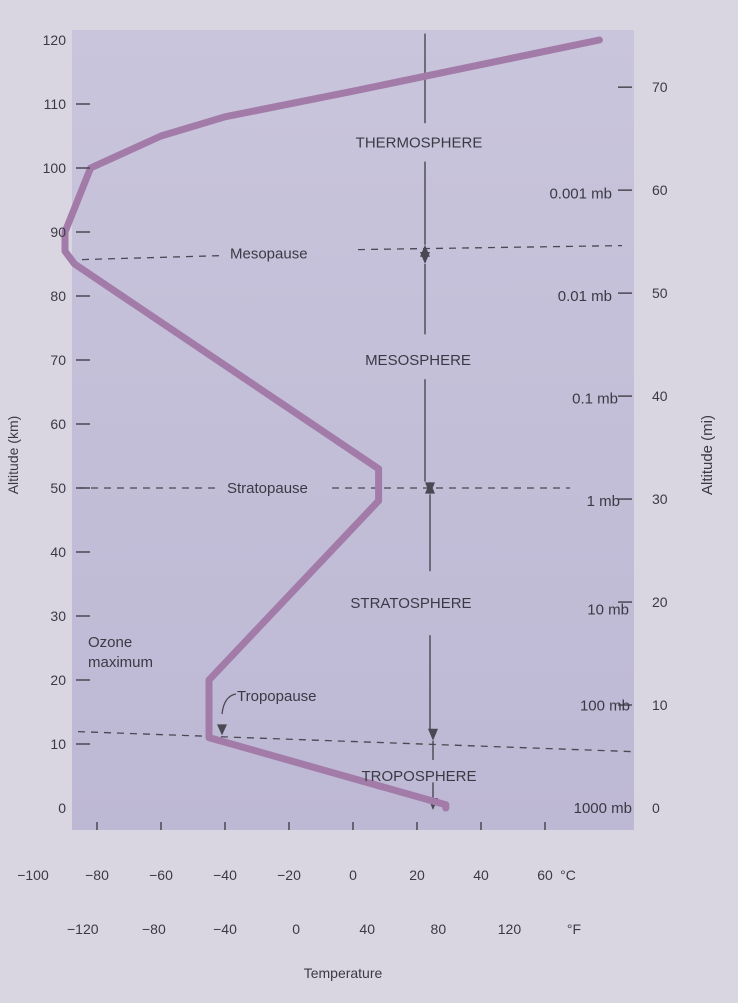  What do you see at coordinates (58, 616) in the screenshot?
I see `y-tick-label-30: 30` at bounding box center [58, 616].